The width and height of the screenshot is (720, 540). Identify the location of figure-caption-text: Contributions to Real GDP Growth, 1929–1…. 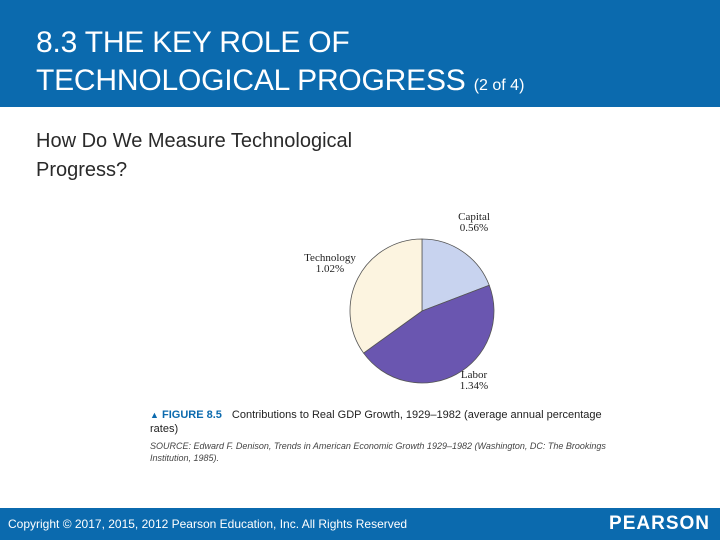
(376, 422).